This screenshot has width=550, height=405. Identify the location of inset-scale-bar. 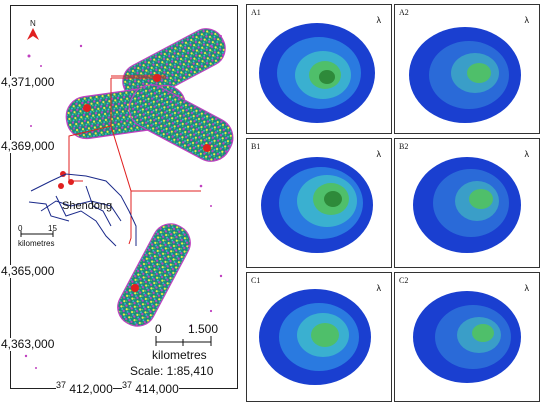
(37, 234).